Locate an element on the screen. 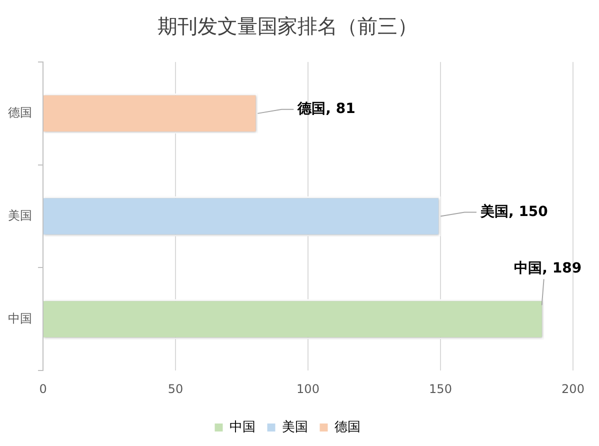  data-label: 德国, 81 is located at coordinates (326, 109).